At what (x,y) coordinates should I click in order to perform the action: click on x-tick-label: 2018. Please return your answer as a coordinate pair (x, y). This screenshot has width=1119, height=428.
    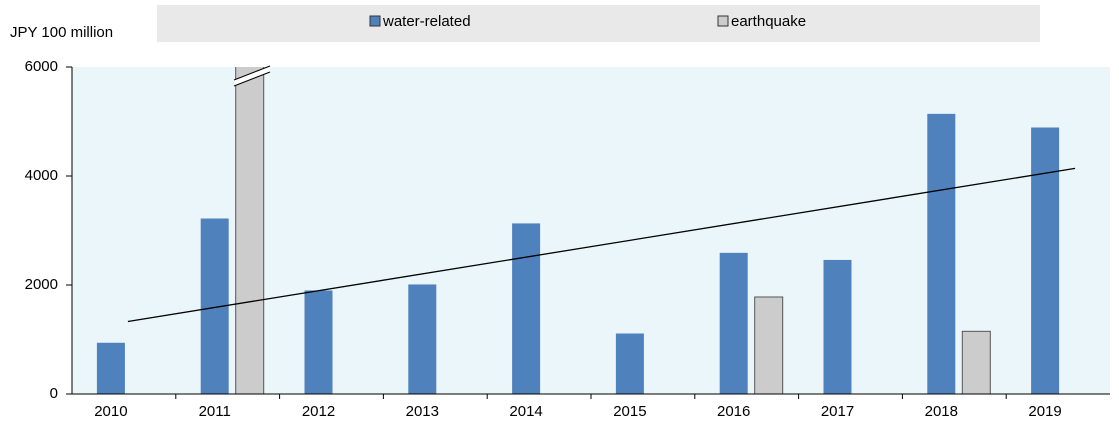
    Looking at the image, I should click on (941, 411).